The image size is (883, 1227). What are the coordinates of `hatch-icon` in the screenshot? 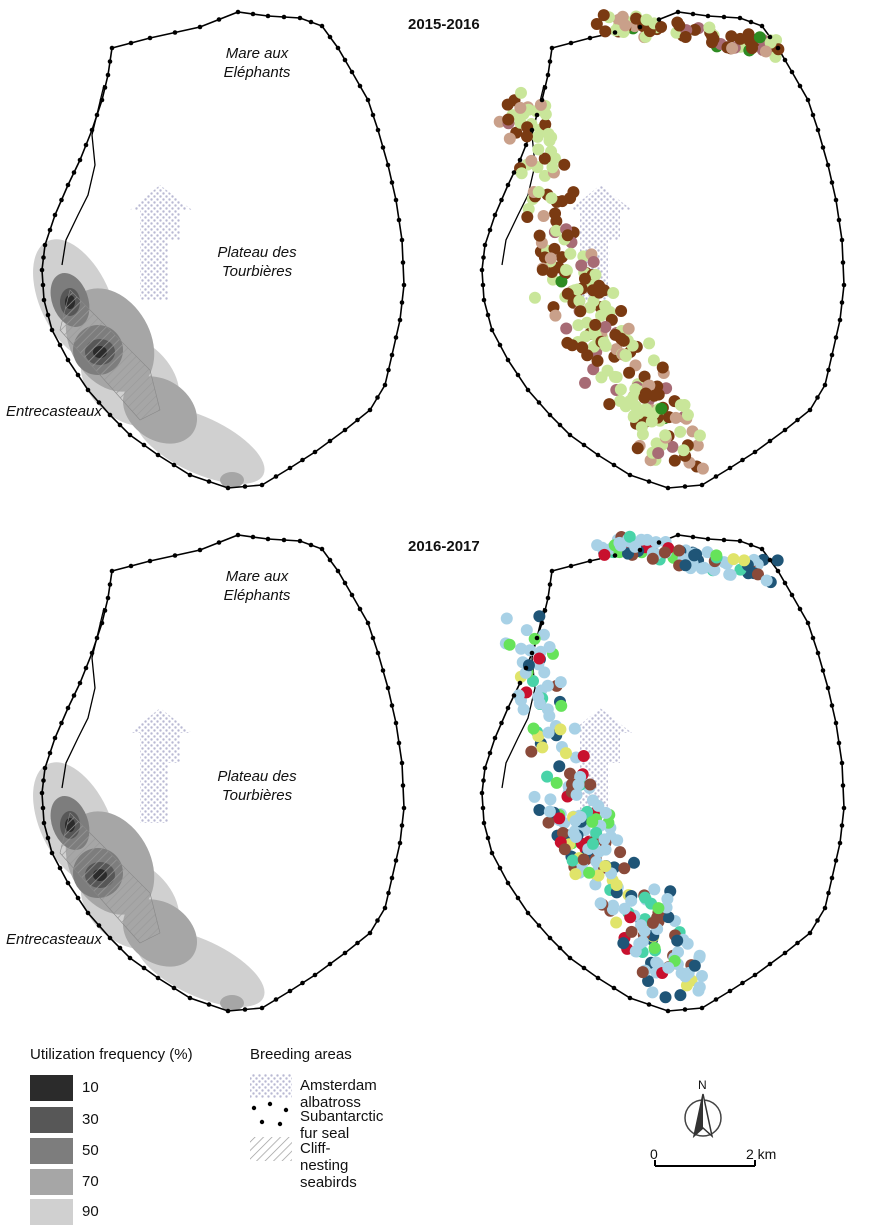 It's located at (271, 1149).